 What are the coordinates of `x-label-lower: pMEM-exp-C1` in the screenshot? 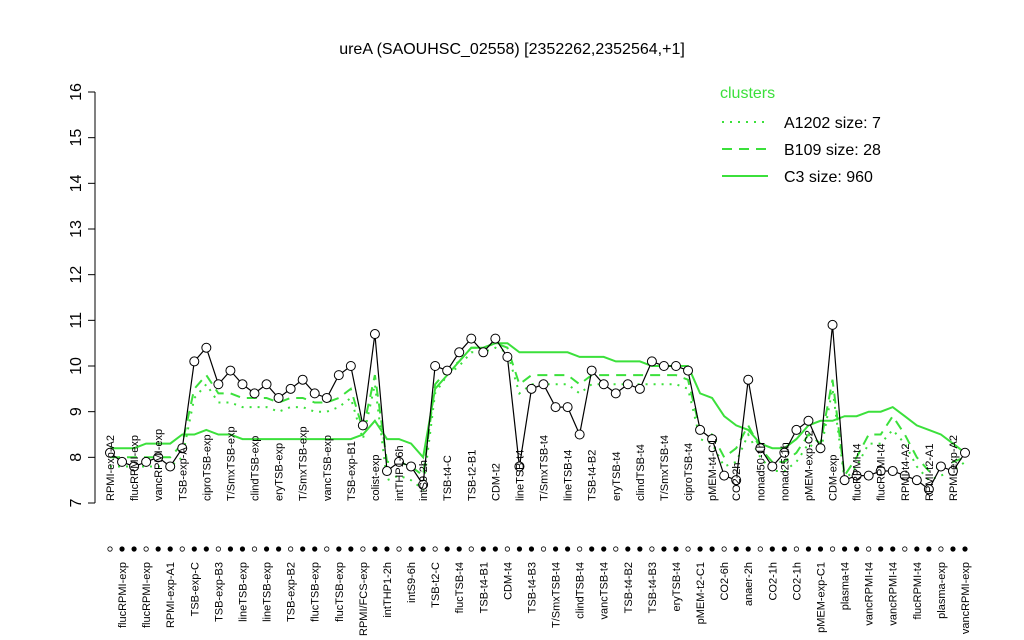 It's located at (821, 597).